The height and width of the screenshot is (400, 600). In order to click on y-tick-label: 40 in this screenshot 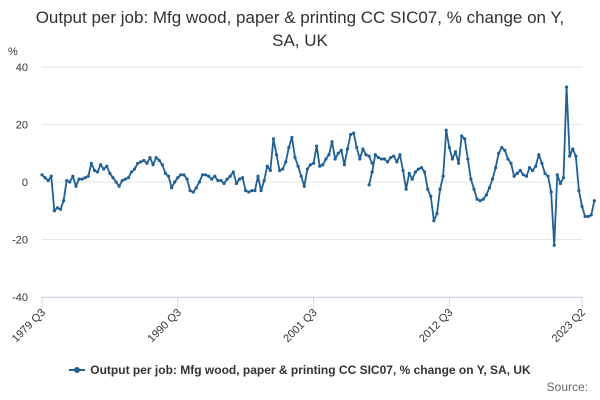, I will do `click(22, 68)`.